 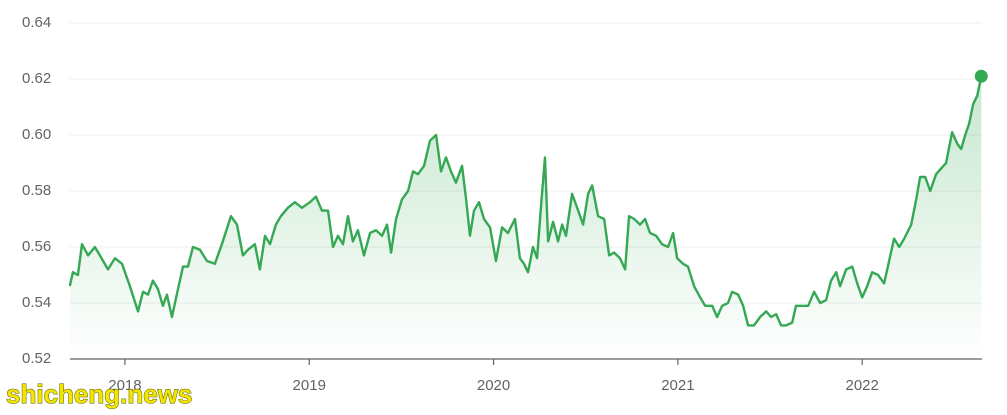 What do you see at coordinates (862, 385) in the screenshot?
I see `x-tick-label: 2022` at bounding box center [862, 385].